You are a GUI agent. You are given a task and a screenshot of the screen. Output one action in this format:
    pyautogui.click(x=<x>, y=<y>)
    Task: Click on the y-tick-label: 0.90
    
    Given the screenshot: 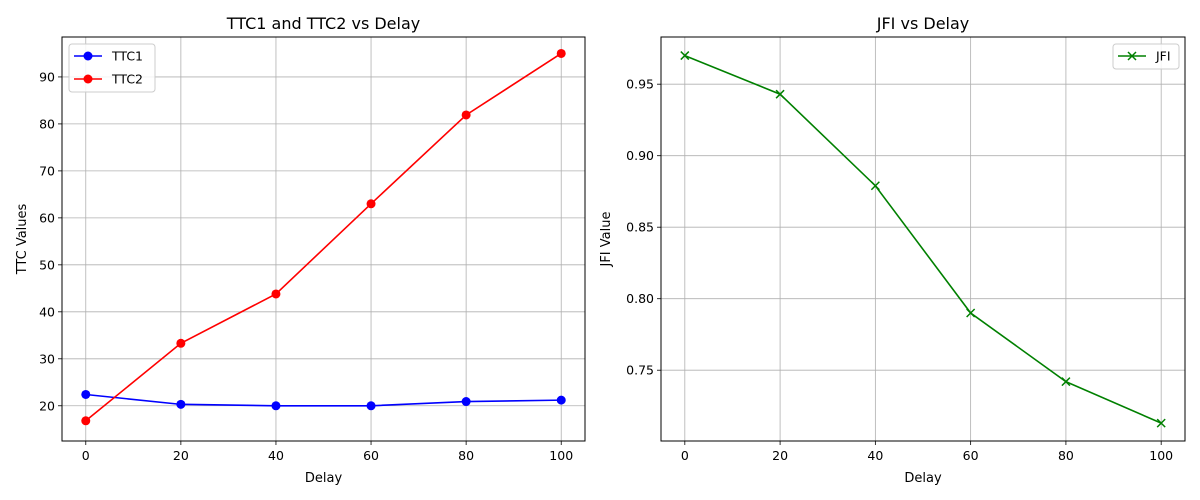 What is the action you would take?
    pyautogui.click(x=640, y=155)
    